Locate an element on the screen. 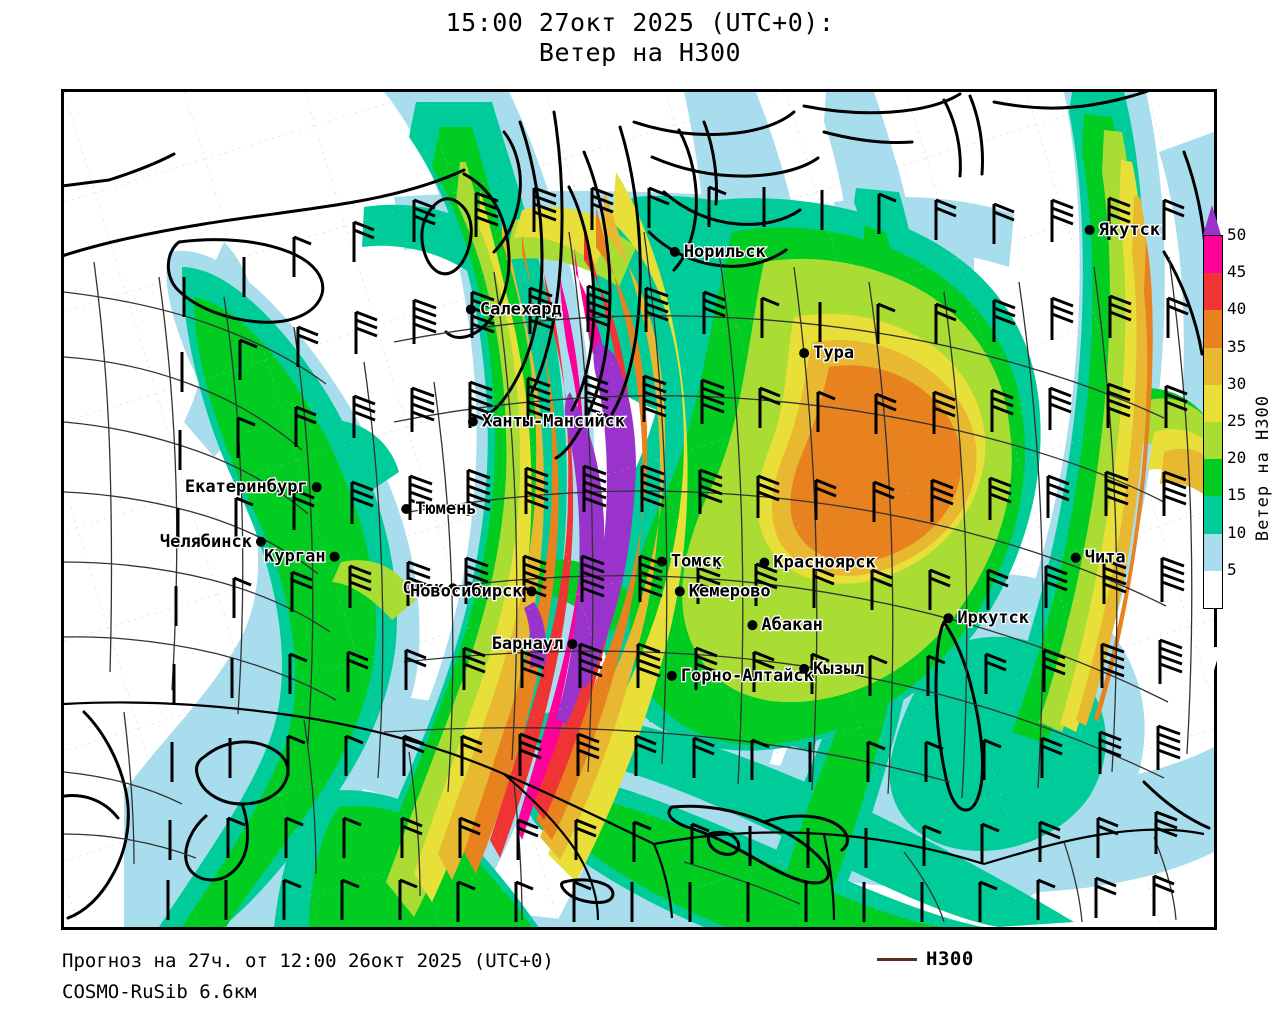 The width and height of the screenshot is (1280, 1024). city-marker: Тюмень is located at coordinates (439, 509).